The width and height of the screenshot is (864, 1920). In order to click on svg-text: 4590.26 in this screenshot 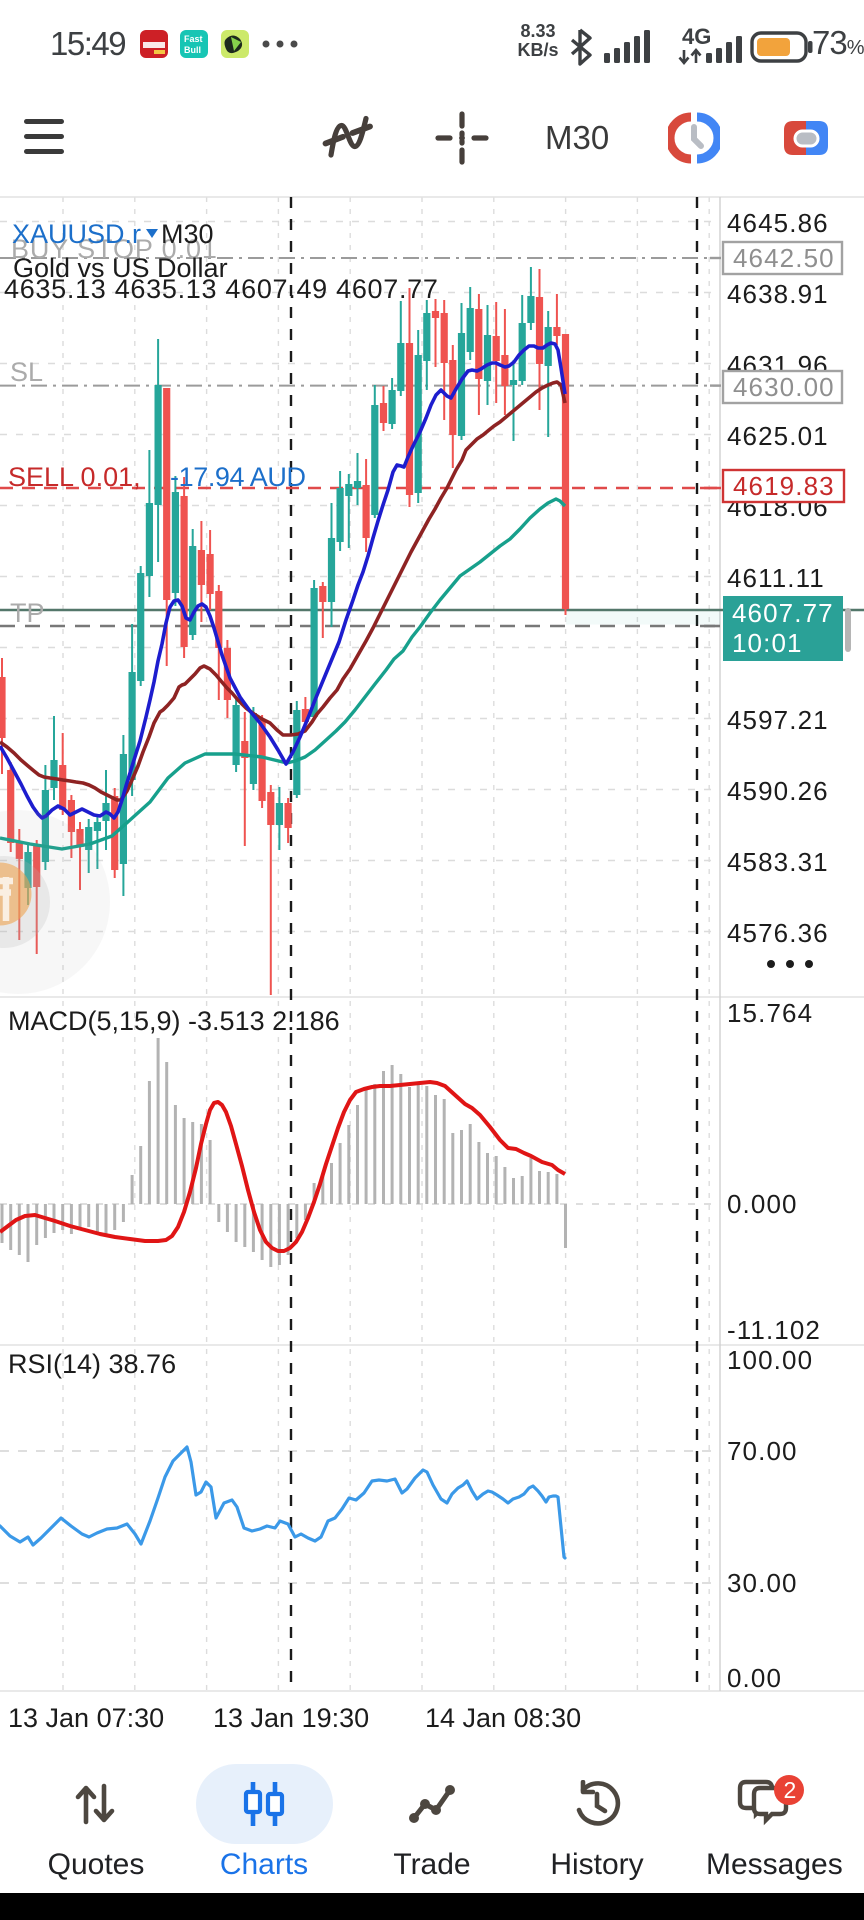, I will do `click(778, 791)`.